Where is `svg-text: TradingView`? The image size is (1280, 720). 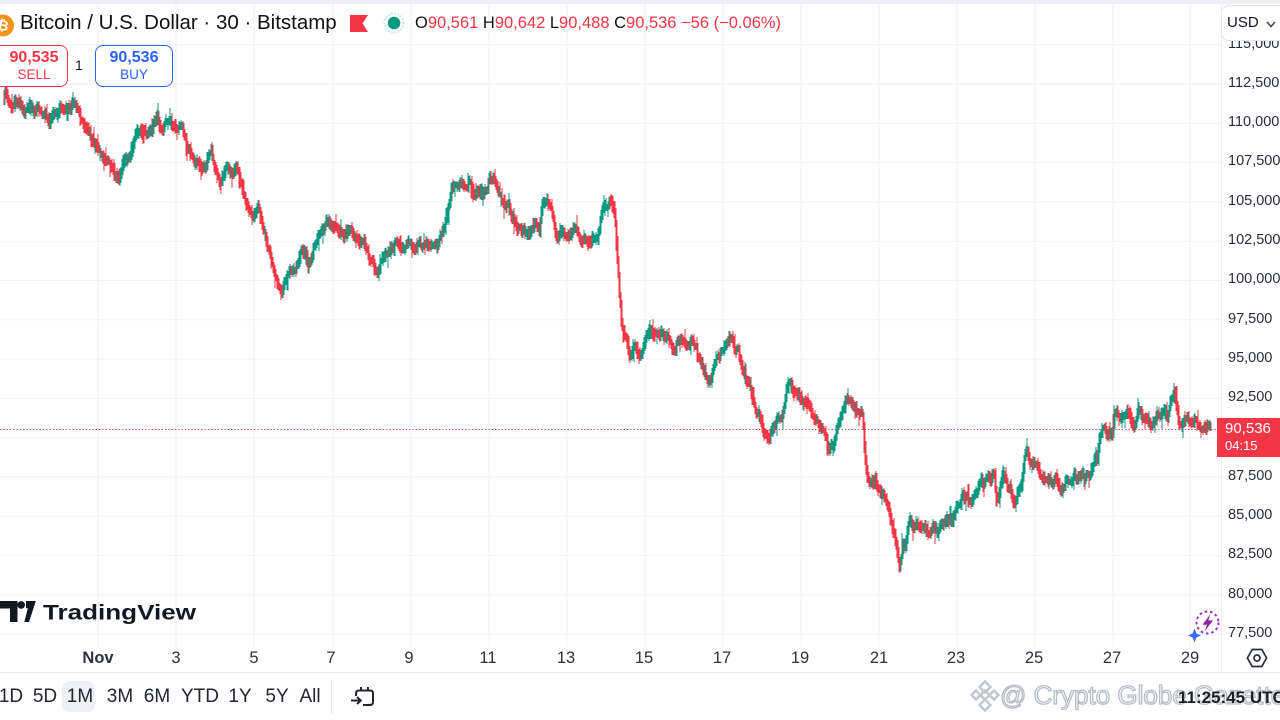 svg-text: TradingView is located at coordinates (119, 613).